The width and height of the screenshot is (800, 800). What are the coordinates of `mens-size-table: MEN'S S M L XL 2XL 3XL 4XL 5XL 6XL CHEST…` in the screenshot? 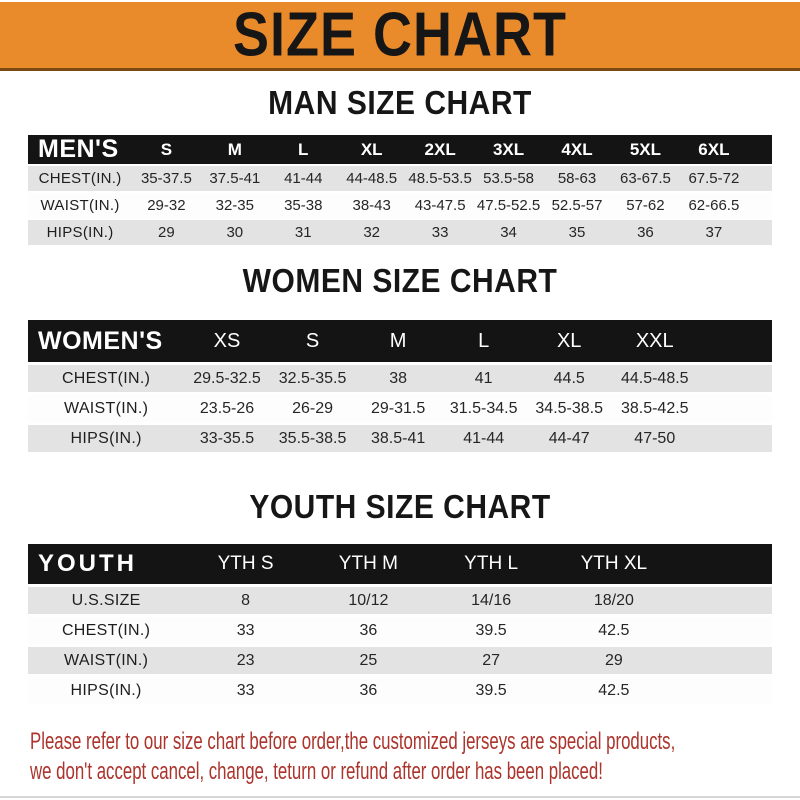 It's located at (400, 190).